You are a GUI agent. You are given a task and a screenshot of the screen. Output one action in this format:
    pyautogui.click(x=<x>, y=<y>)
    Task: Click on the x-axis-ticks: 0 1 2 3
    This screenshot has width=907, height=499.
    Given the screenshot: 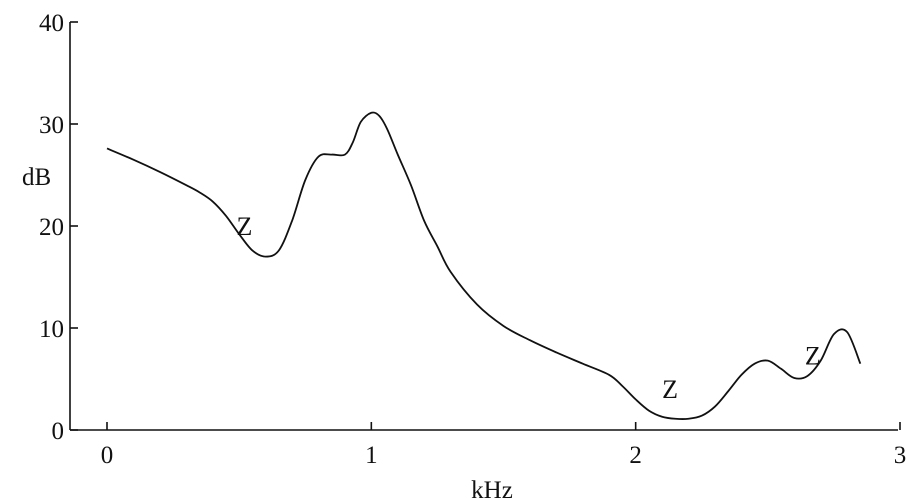 What is the action you would take?
    pyautogui.click(x=504, y=445)
    